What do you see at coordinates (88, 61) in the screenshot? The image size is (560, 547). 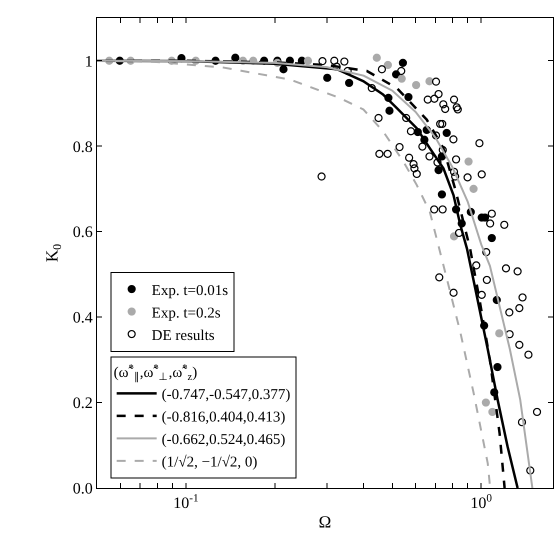 I see `y-tick-label: 1` at bounding box center [88, 61].